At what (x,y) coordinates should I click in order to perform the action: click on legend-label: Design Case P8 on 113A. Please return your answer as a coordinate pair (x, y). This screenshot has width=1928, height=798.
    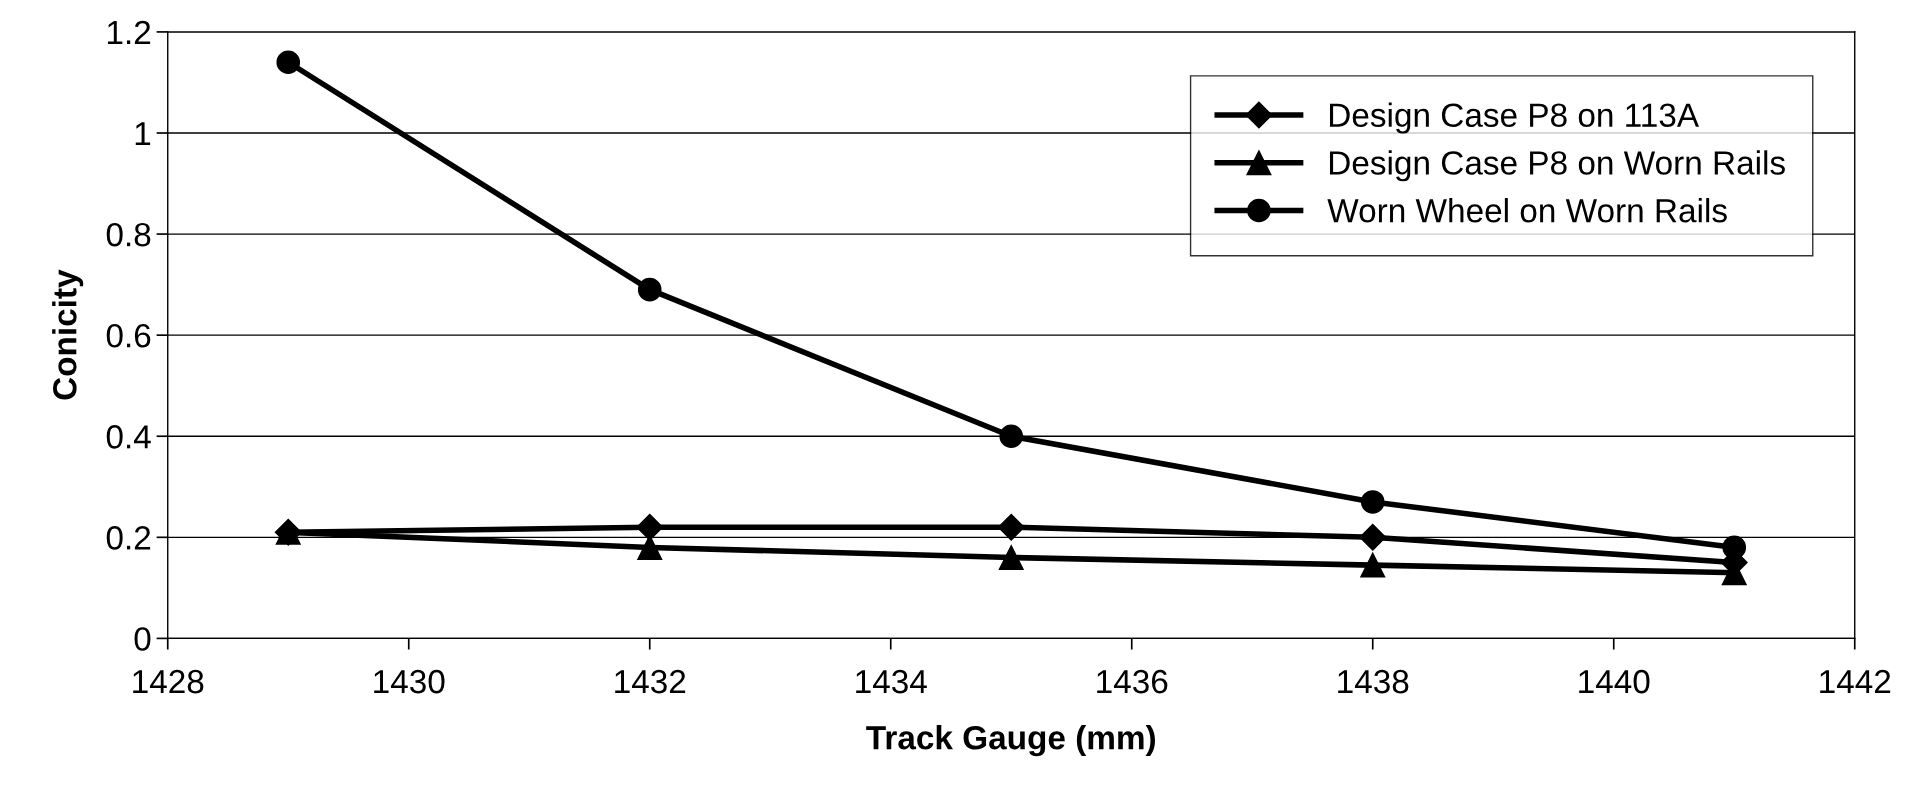
    Looking at the image, I should click on (1514, 118).